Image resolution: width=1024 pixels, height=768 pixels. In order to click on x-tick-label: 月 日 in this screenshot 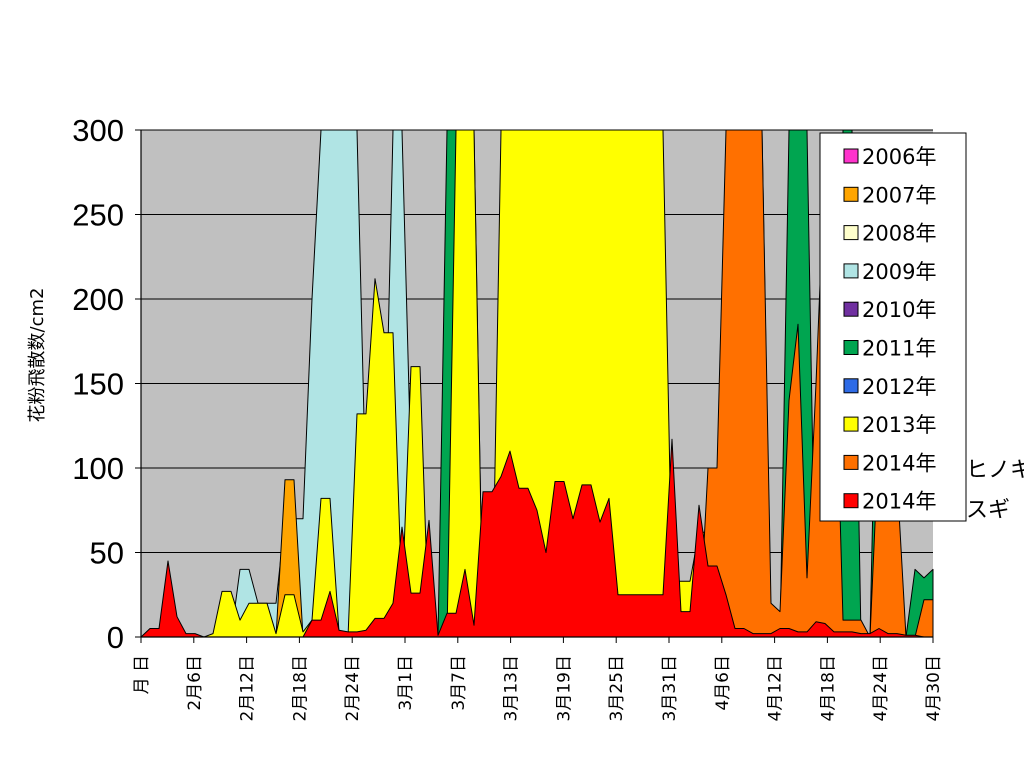, I will do `click(142, 674)`.